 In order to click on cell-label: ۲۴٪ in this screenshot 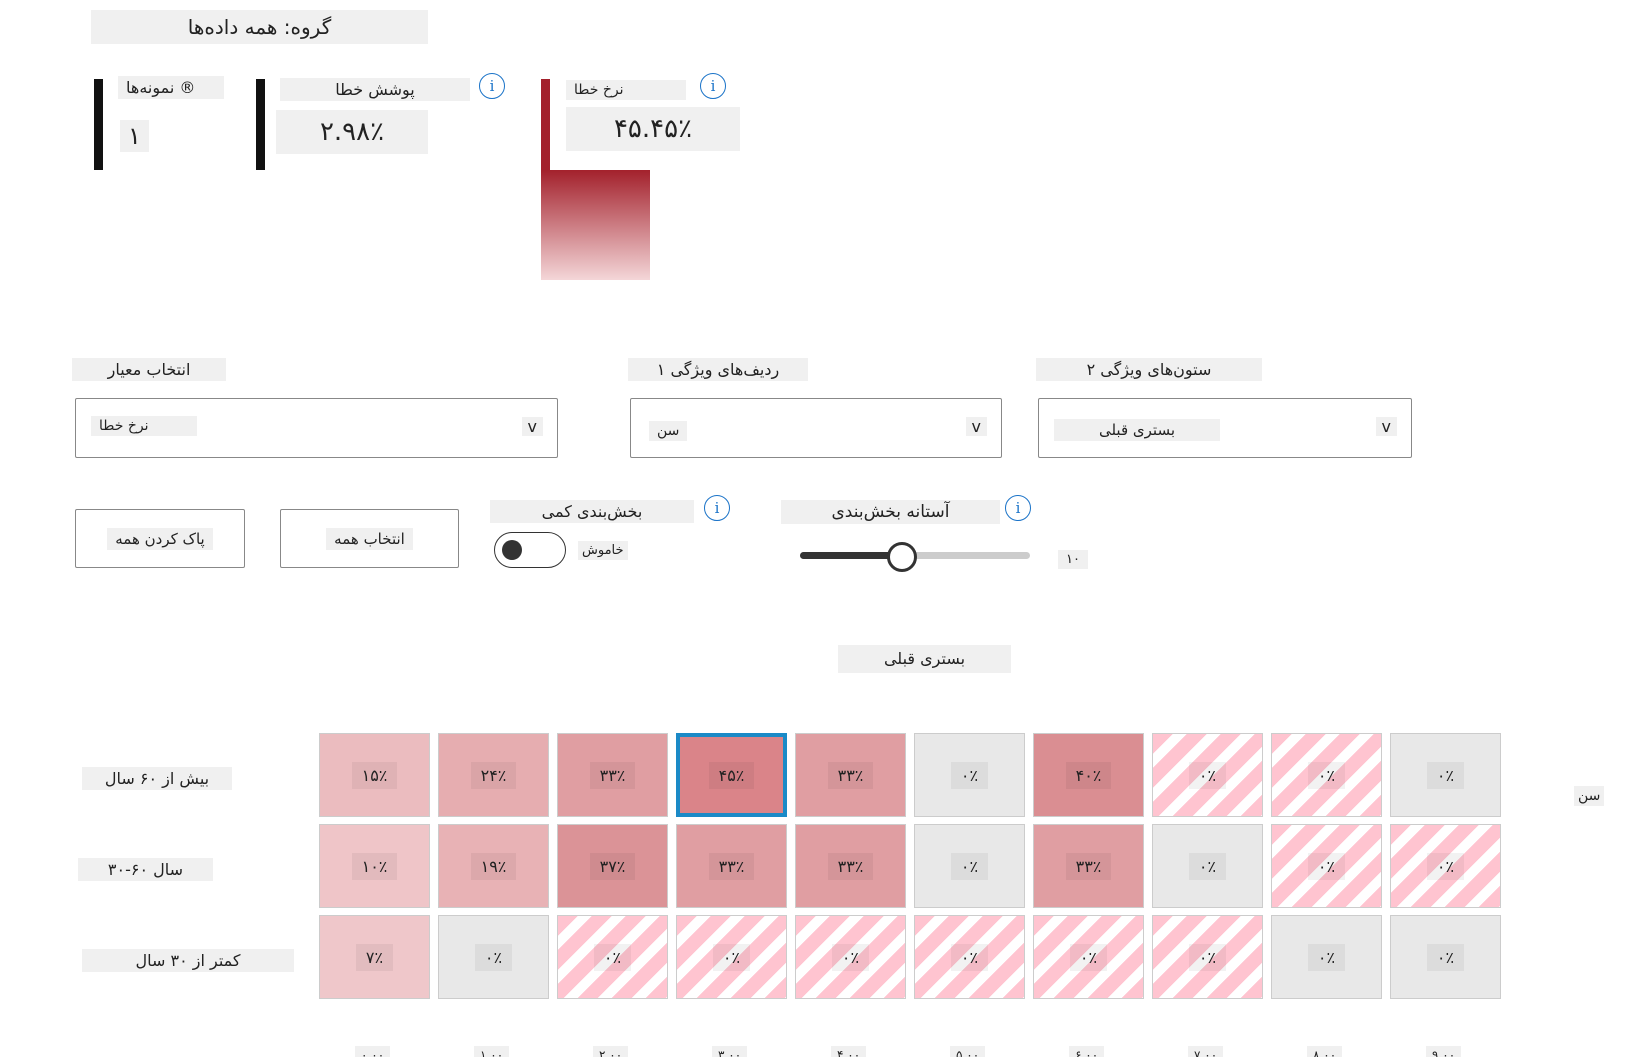, I will do `click(493, 775)`.